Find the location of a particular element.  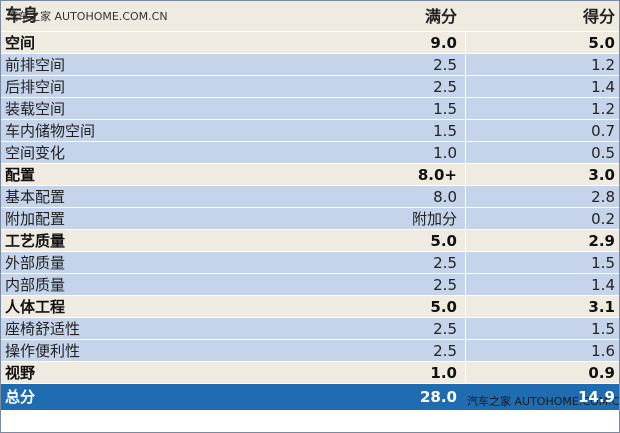

row-item-name: 装载空间 is located at coordinates (35, 109).